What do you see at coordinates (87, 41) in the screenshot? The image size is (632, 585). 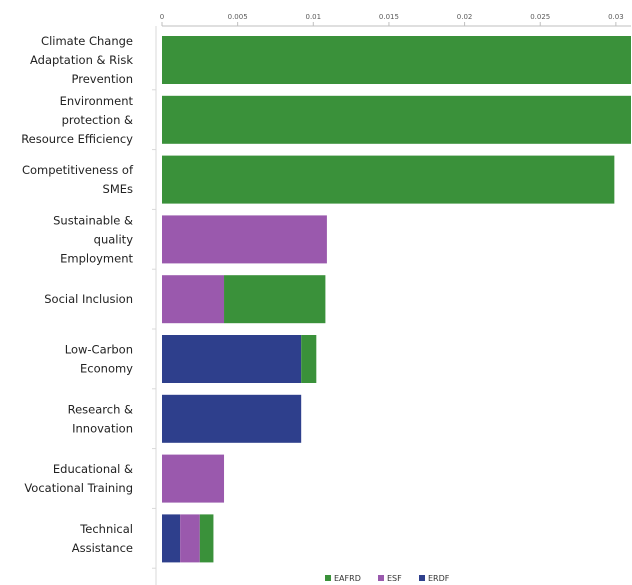 I see `category-label: Climate Change` at bounding box center [87, 41].